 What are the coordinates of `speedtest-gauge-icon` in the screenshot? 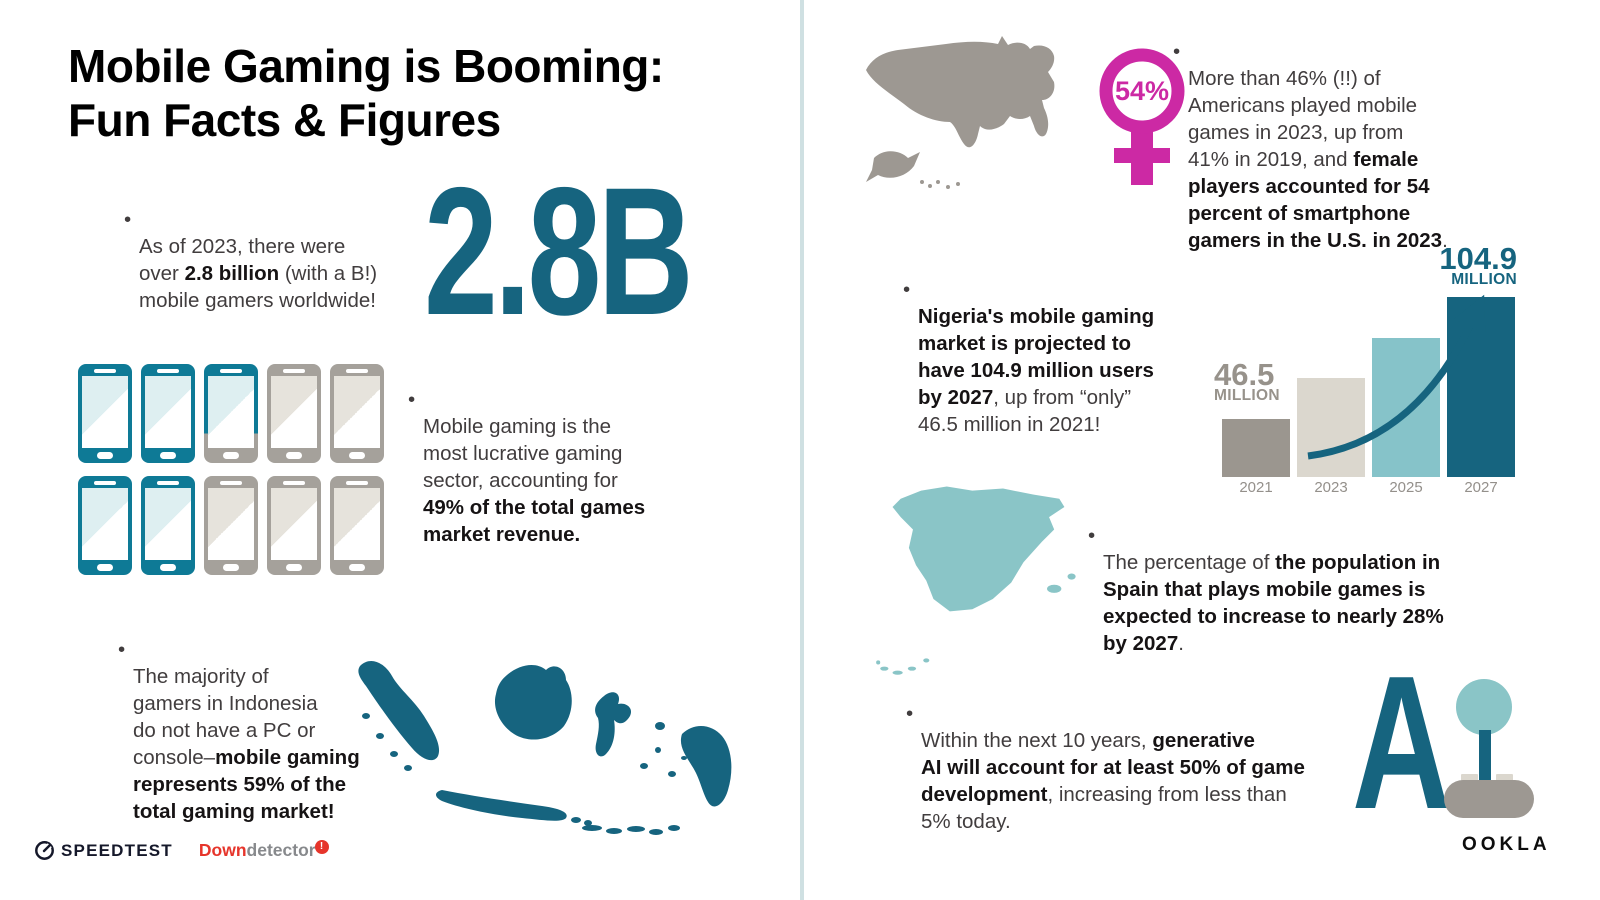 It's located at (44, 850).